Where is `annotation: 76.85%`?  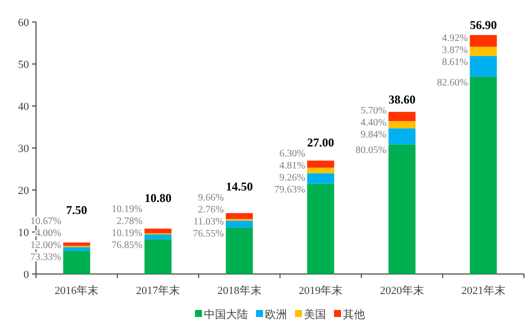
annotation: 76.85% is located at coordinates (127, 246).